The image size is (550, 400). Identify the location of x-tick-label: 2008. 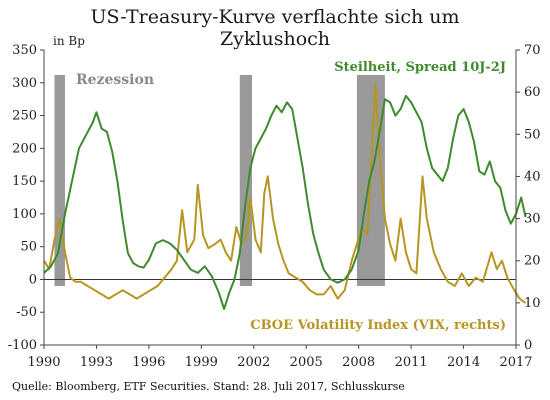
(358, 362).